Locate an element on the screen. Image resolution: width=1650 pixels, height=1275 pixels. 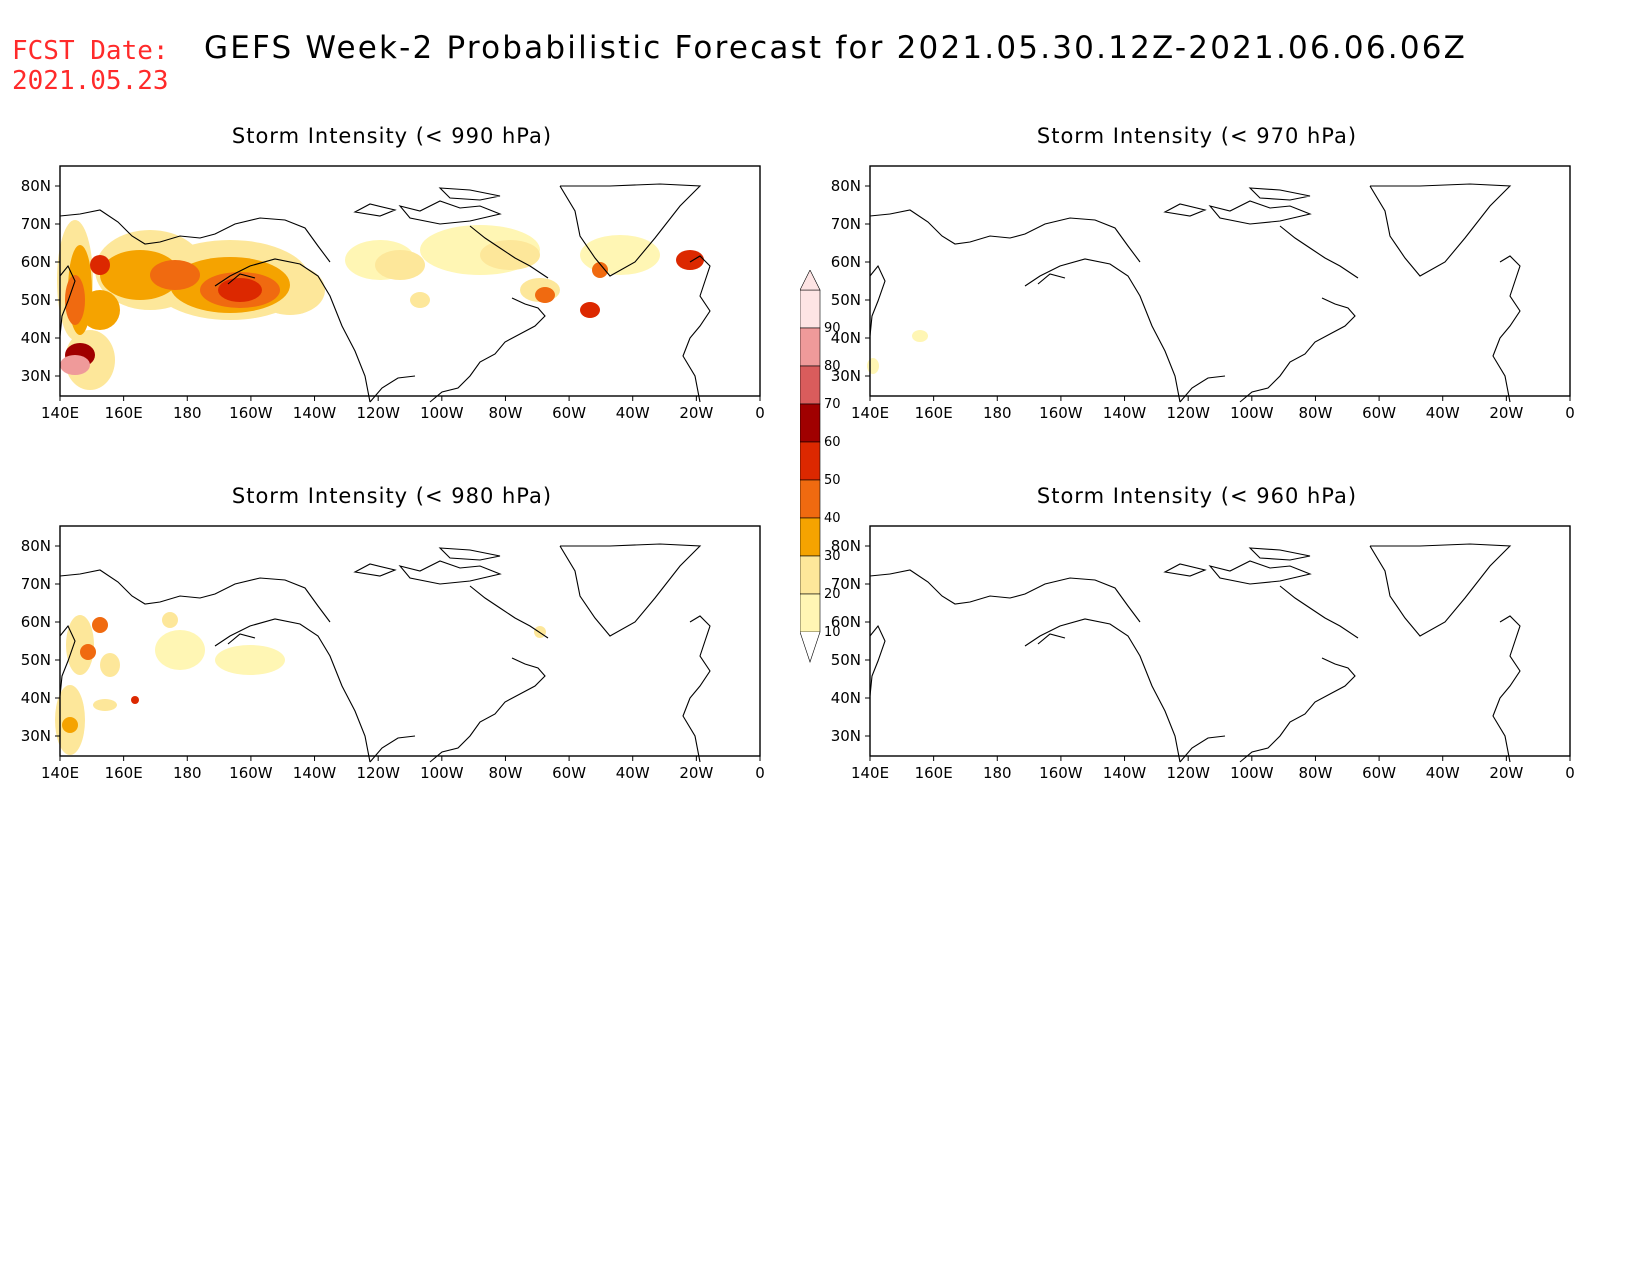
probability-colorbar: 10 20 30 40 50 60 70 80 90 is located at coordinates (820, 466).